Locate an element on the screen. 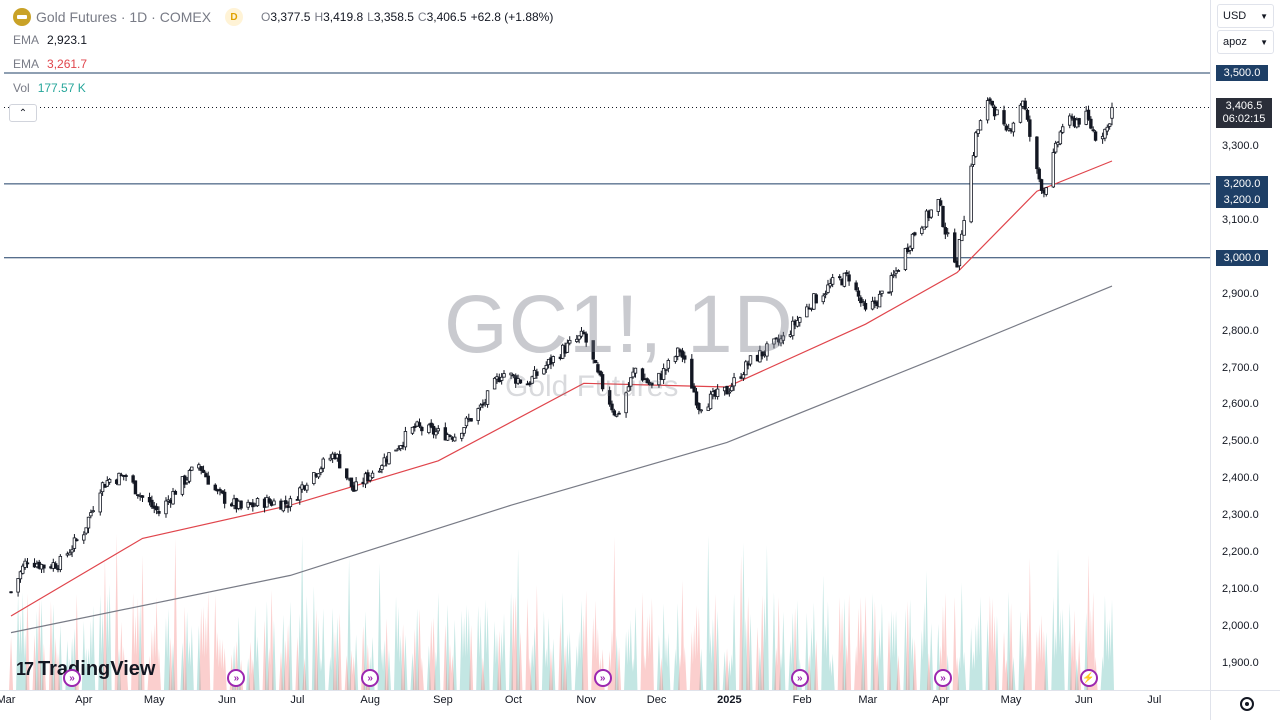 The width and height of the screenshot is (1280, 720). hline-price-tag-3200-alt: 3,200.0 is located at coordinates (1242, 200).